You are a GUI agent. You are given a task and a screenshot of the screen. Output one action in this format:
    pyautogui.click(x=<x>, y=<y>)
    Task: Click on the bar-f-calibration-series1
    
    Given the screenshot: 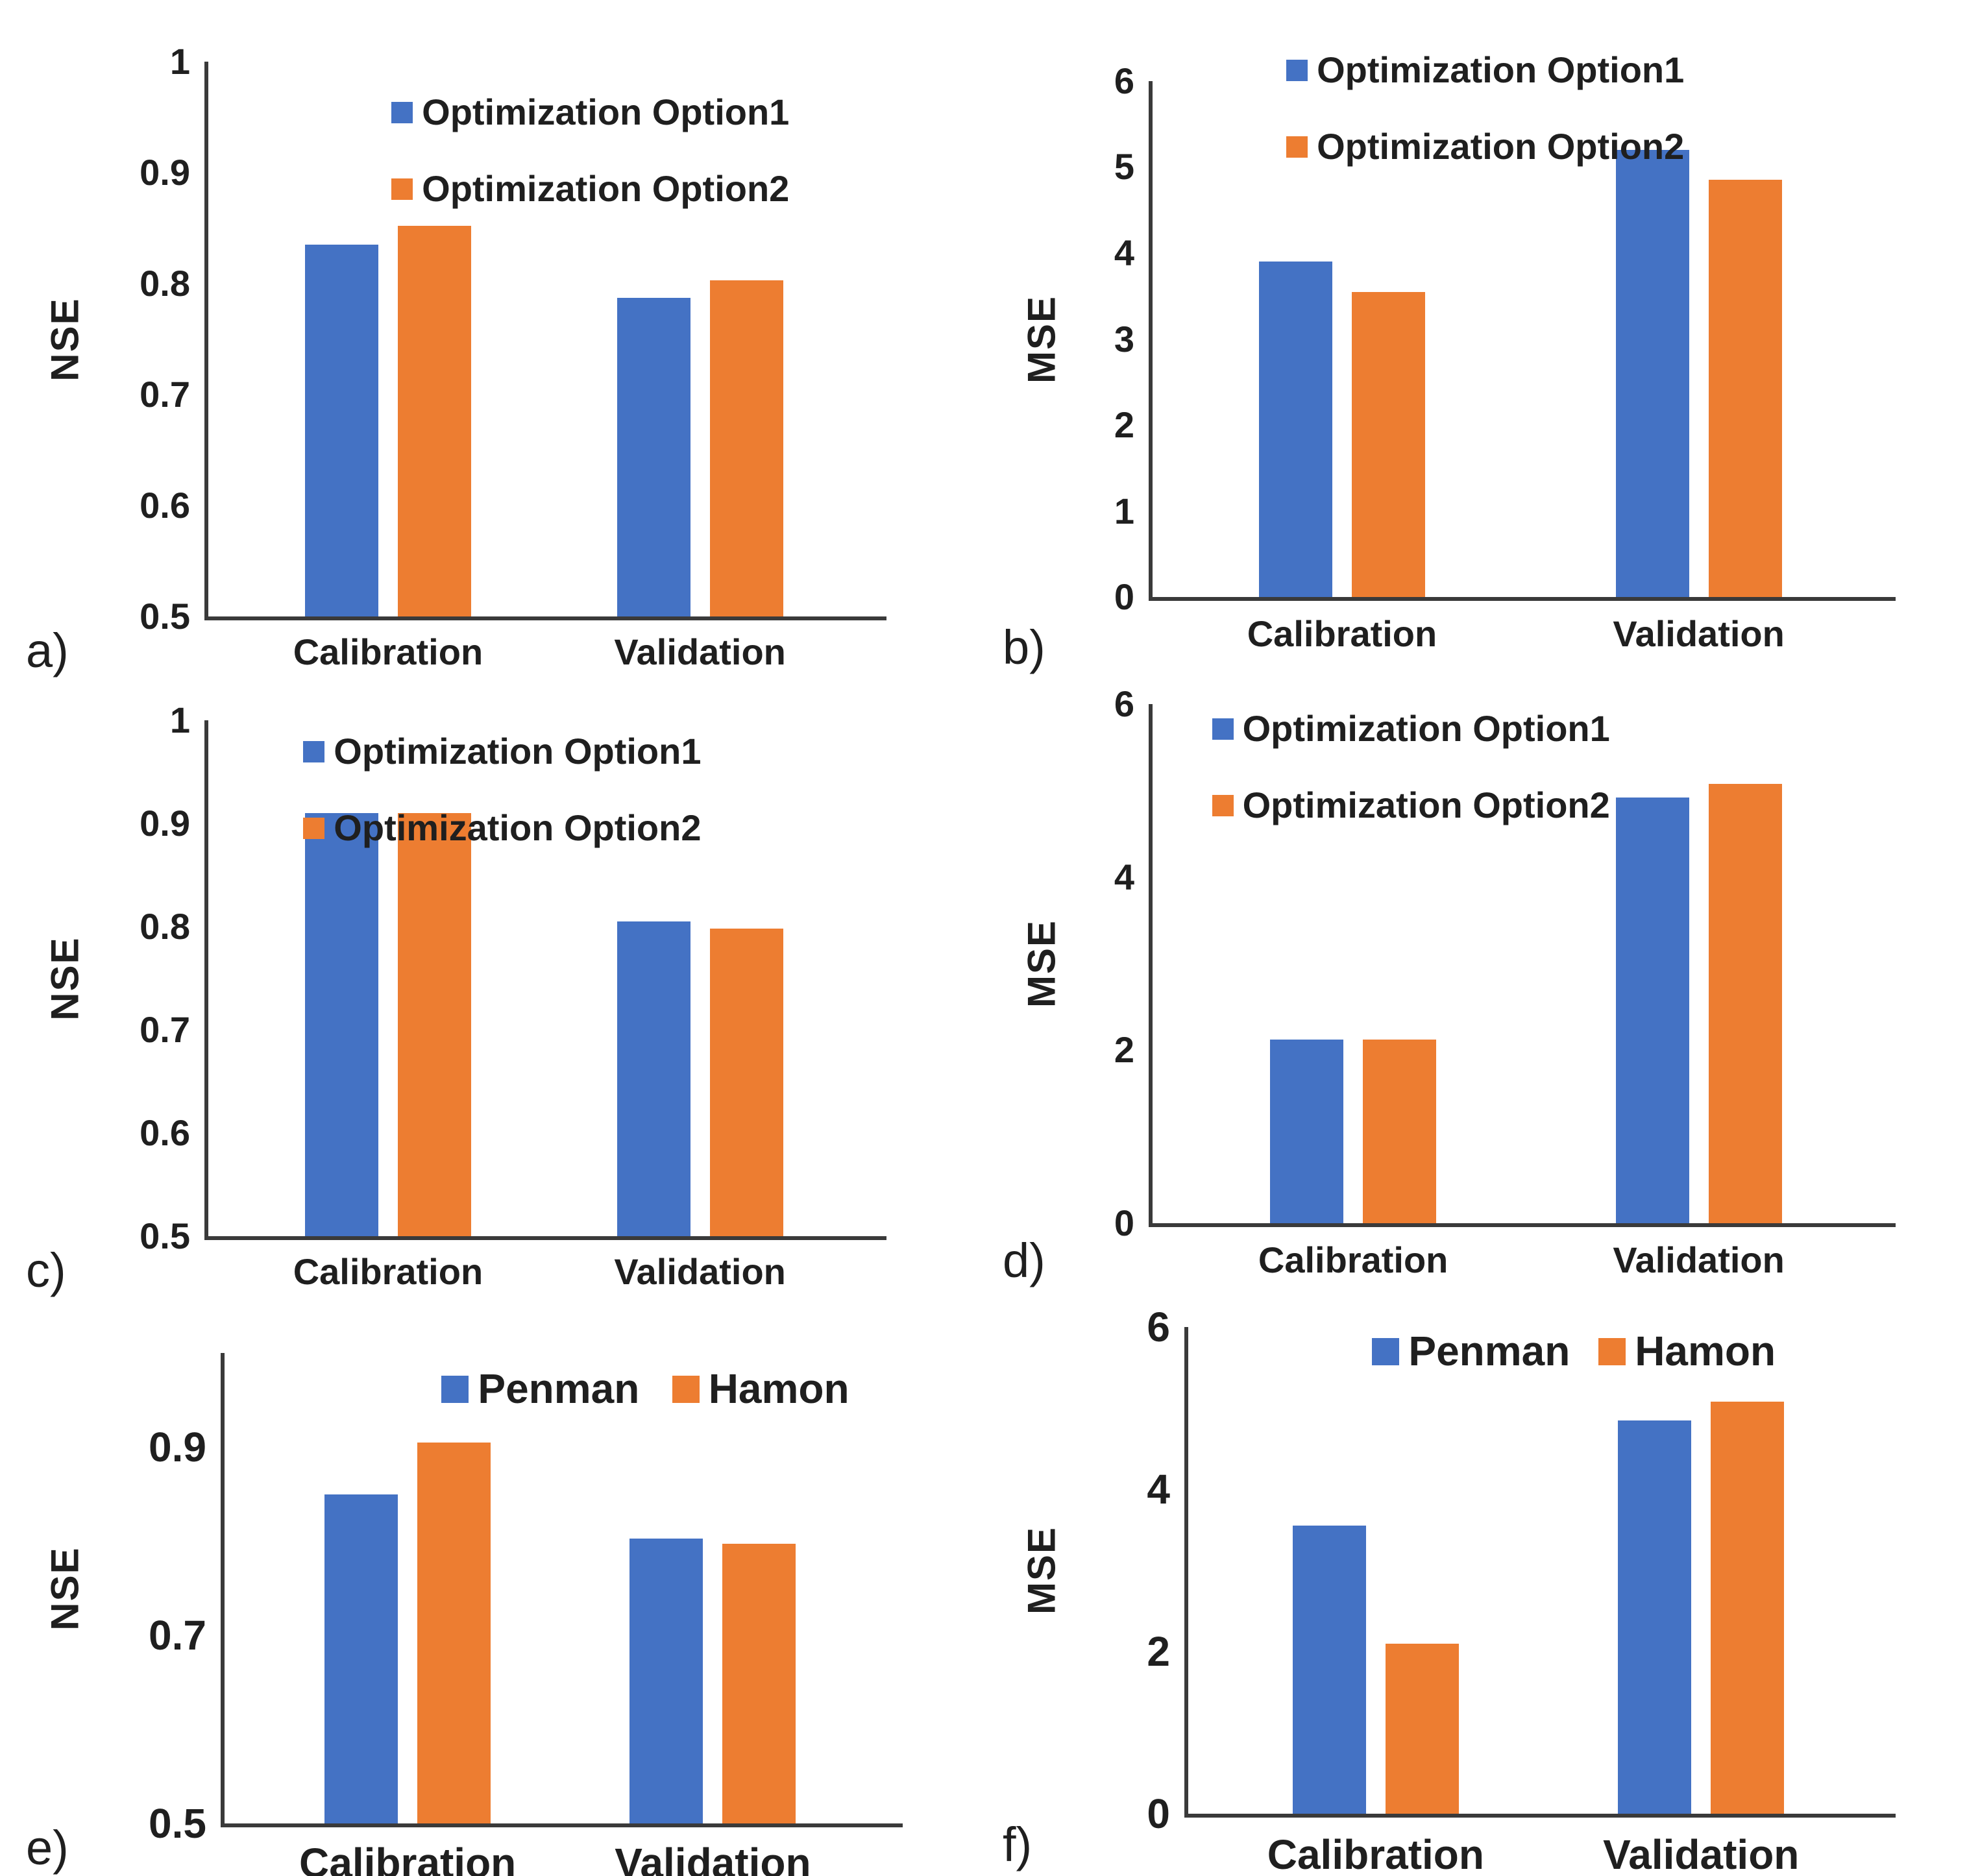 What is the action you would take?
    pyautogui.click(x=1329, y=1670)
    